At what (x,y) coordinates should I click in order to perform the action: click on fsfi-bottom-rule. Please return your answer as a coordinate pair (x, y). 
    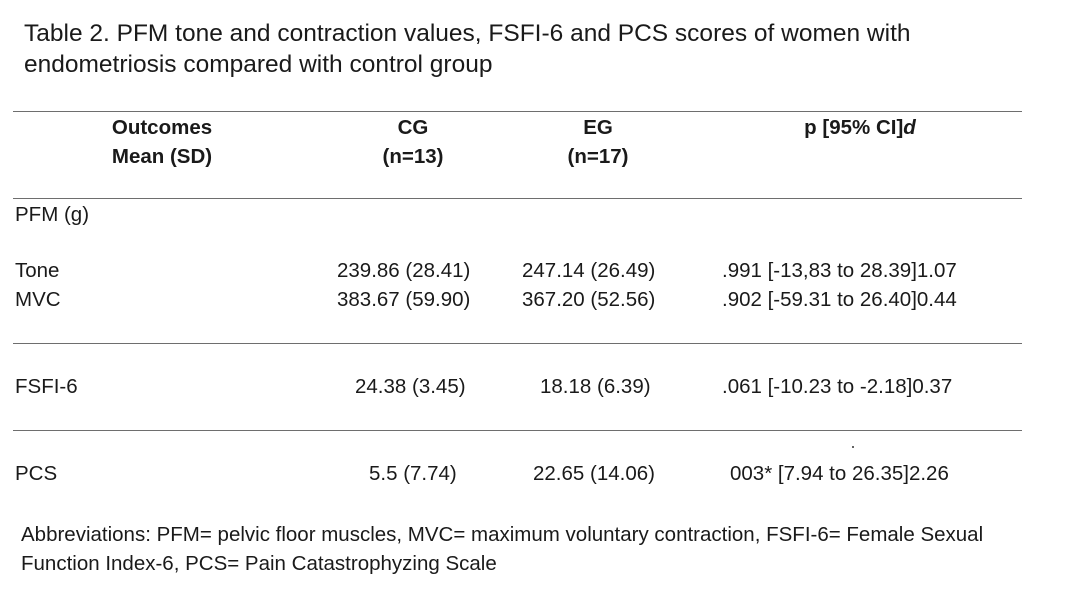
    Looking at the image, I should click on (517, 430).